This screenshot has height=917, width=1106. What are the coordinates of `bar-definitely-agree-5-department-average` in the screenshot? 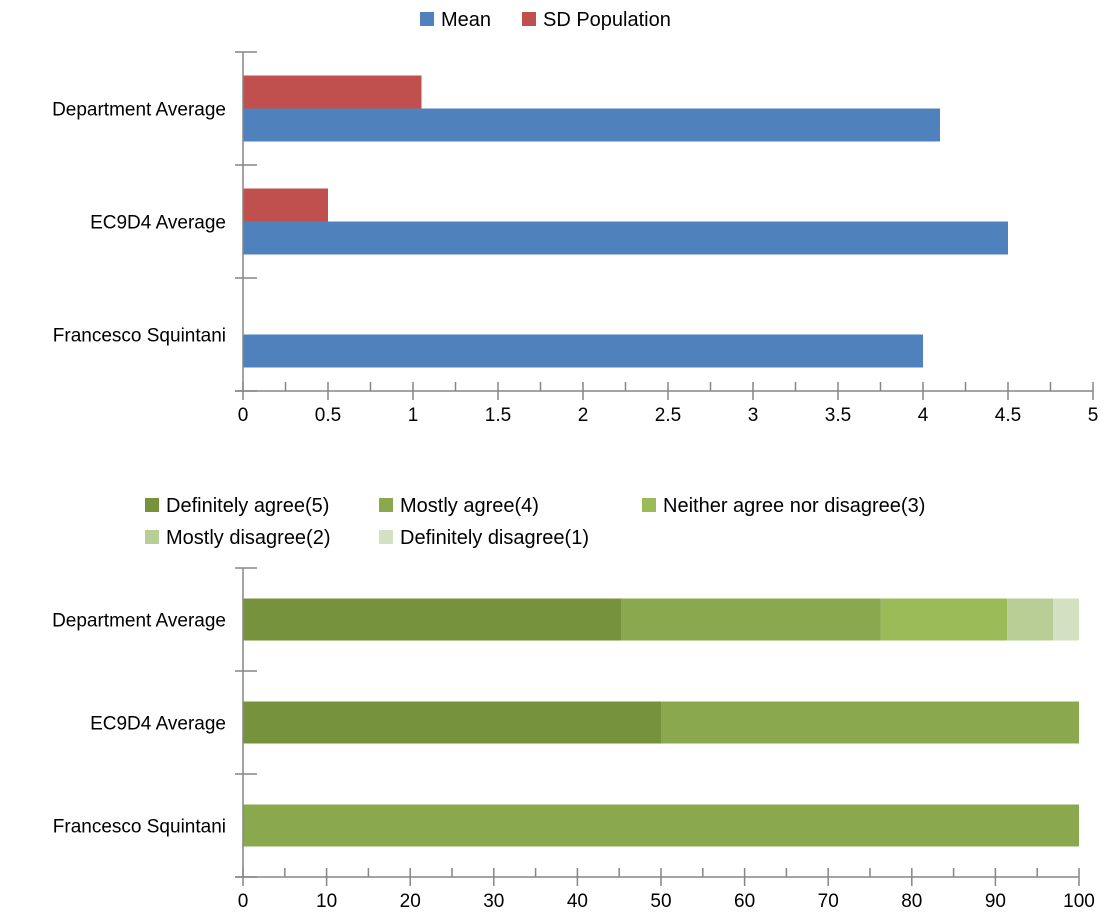 It's located at (432, 619).